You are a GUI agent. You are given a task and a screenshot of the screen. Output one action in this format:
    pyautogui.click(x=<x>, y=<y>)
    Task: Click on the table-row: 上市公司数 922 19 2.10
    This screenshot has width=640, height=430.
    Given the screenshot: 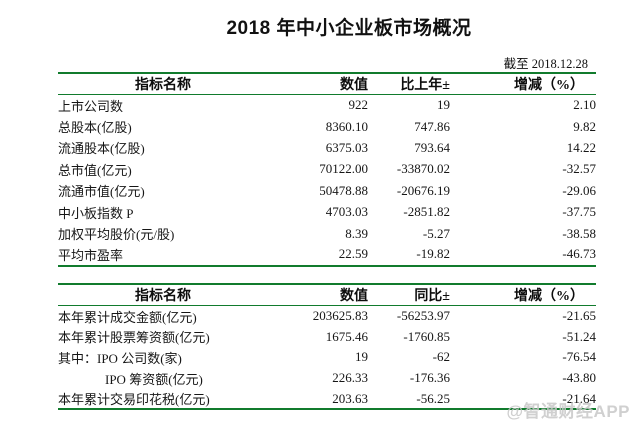 What is the action you would take?
    pyautogui.click(x=327, y=105)
    